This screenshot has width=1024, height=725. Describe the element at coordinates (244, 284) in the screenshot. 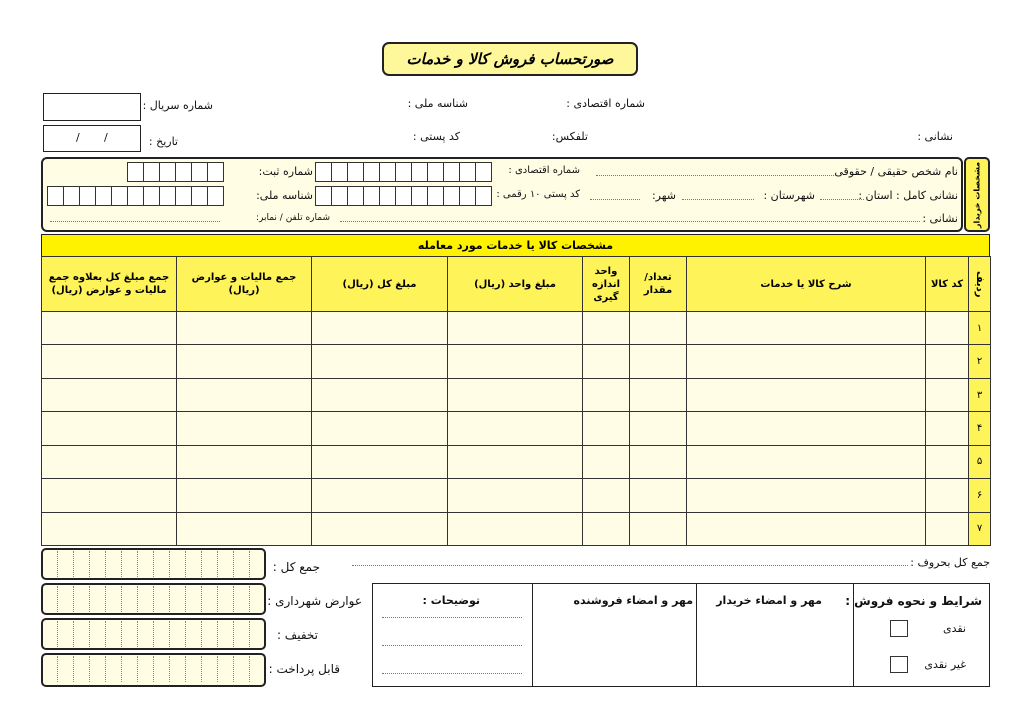

I see `column-header: جمع مالیات و عوارض (ریال)` at that location.